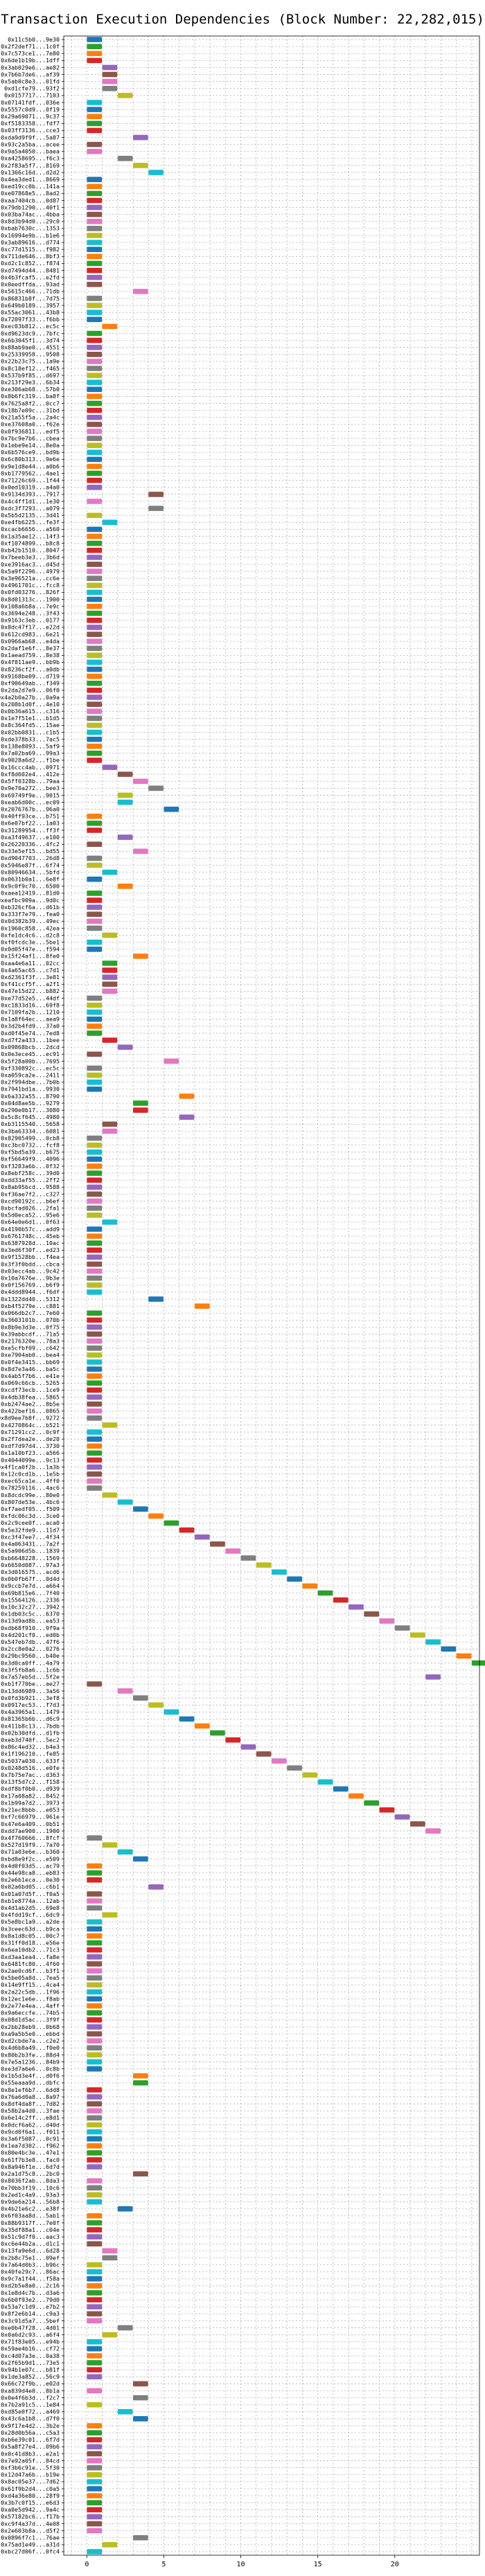 The width and height of the screenshot is (485, 2576). I want to click on y-tick-label: 0x4ab5f7b6...e41e, so click(30, 1375).